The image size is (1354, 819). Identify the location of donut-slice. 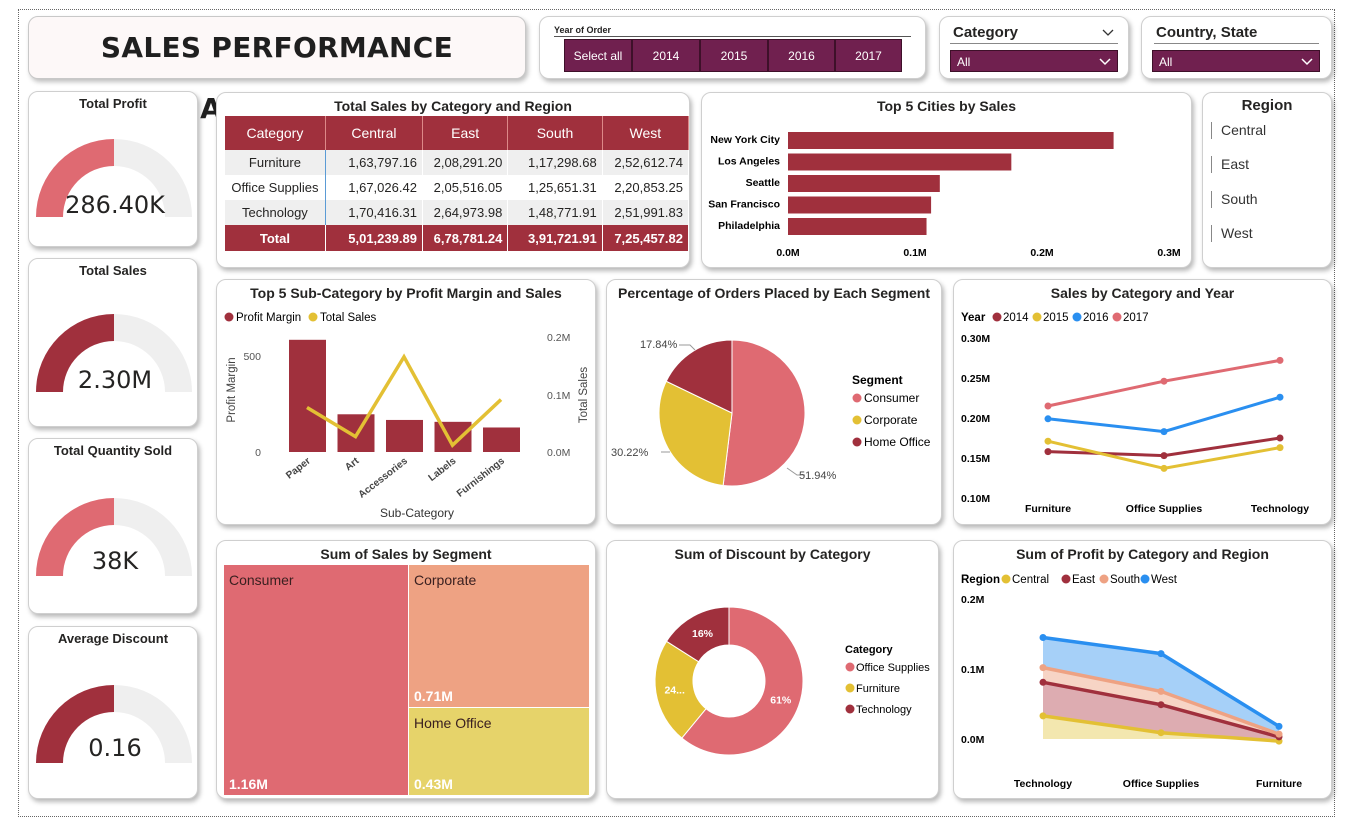
(697, 634).